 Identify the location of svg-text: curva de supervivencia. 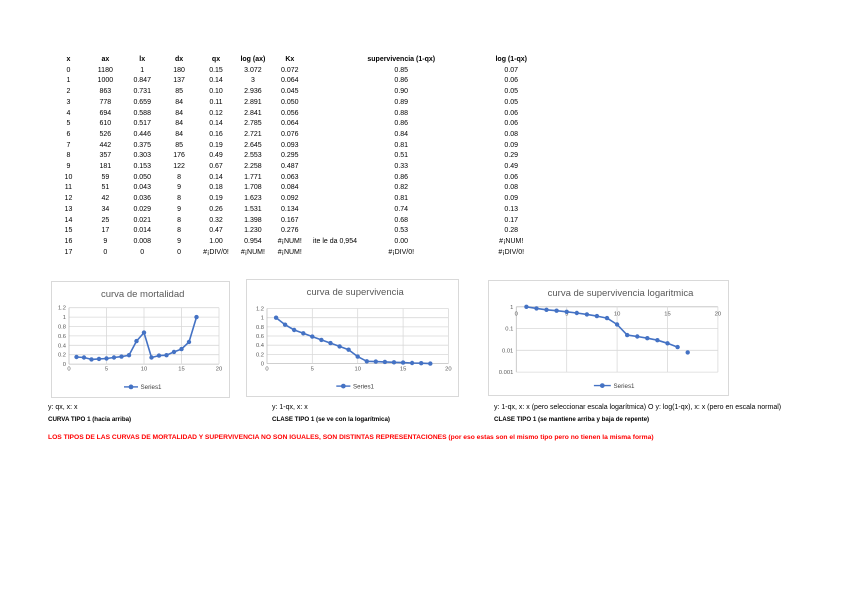
(356, 292).